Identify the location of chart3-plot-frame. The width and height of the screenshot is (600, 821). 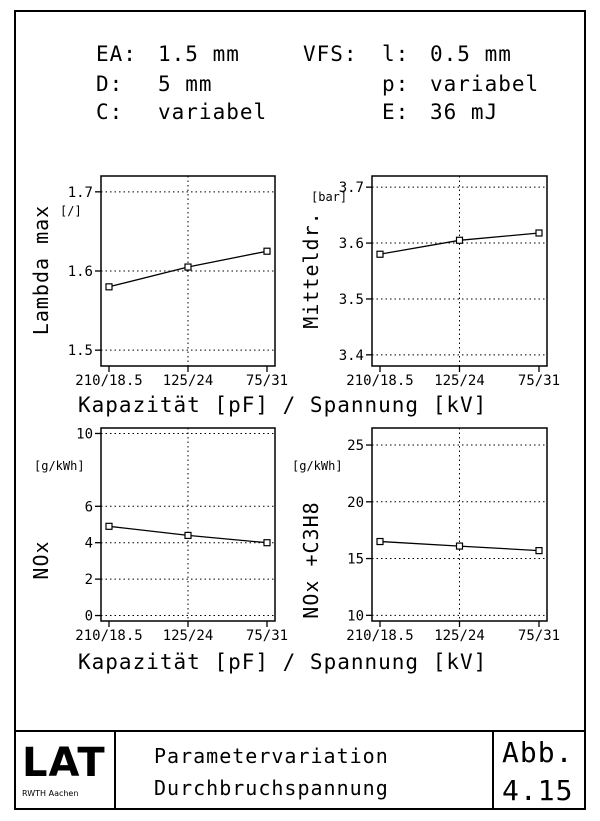
(188, 524).